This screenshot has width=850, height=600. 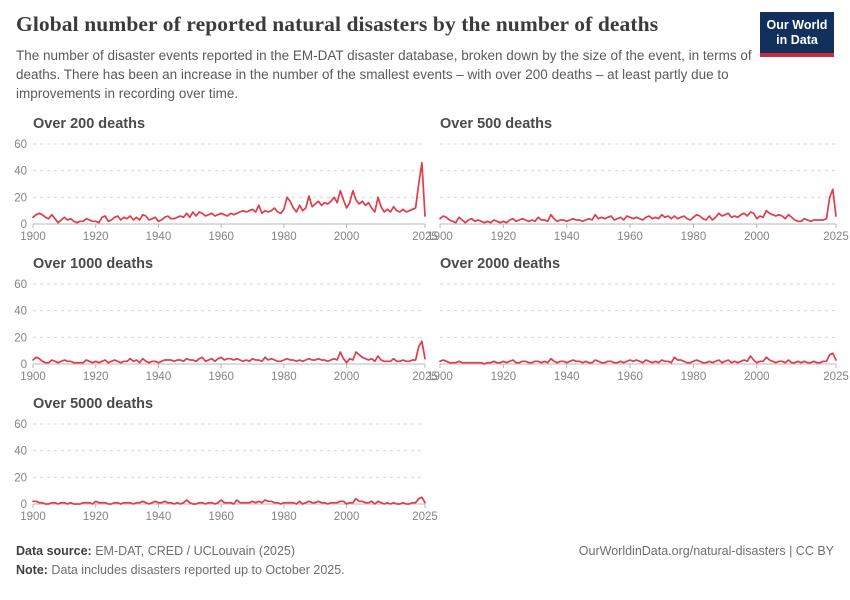 I want to click on chart-panel-title: Over 5000 deaths, so click(x=93, y=404).